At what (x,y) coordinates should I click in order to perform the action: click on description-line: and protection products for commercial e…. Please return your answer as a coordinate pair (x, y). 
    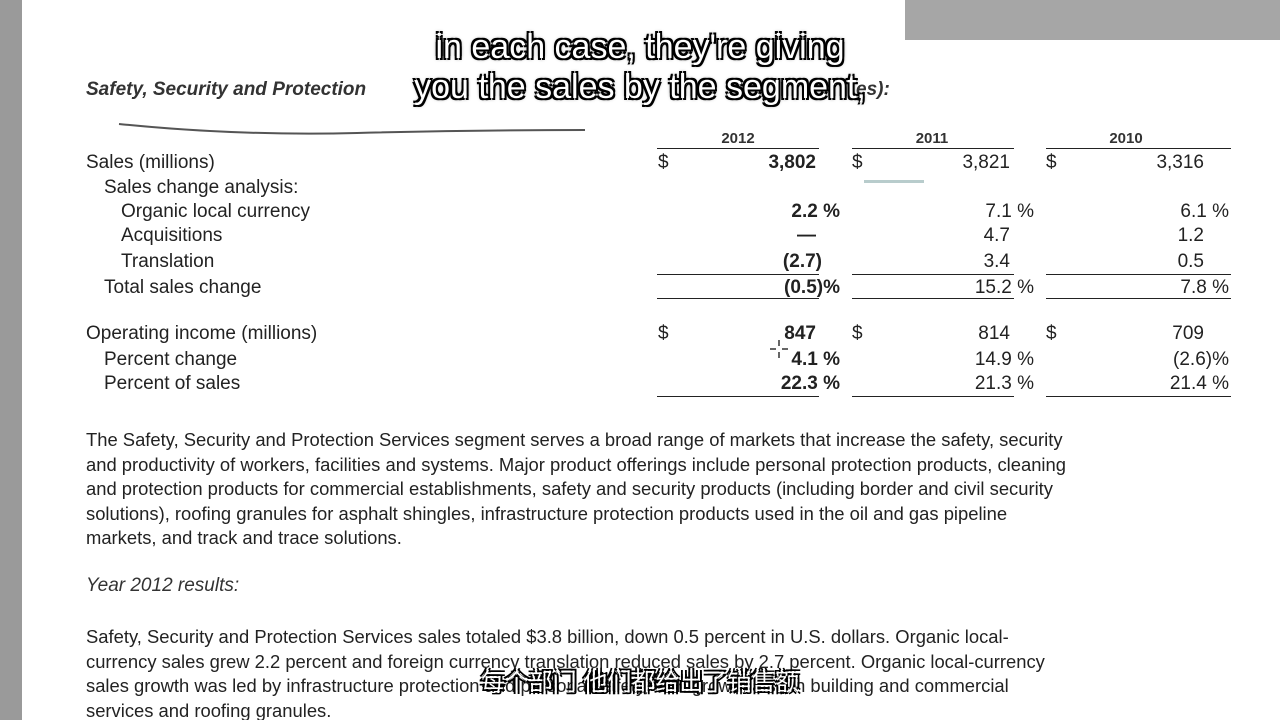
    Looking at the image, I should click on (569, 488).